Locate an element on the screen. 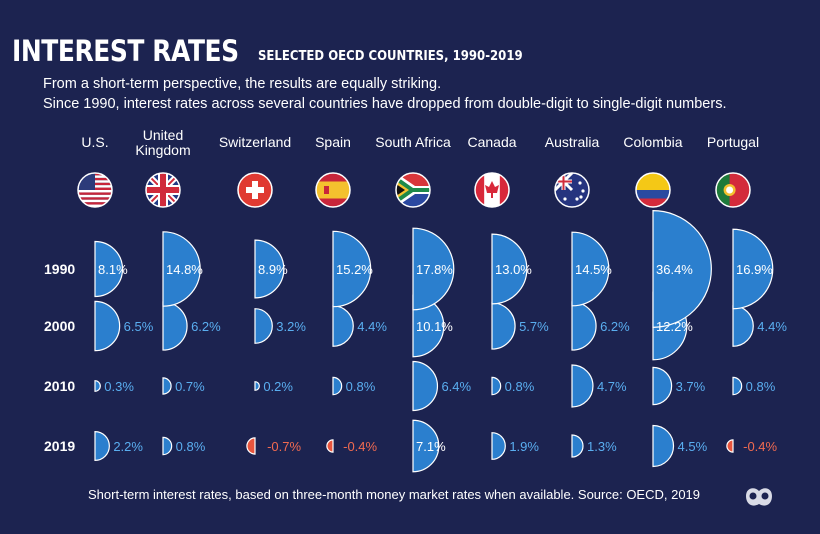  bubble-united-kingdom-2000 is located at coordinates (175, 326).